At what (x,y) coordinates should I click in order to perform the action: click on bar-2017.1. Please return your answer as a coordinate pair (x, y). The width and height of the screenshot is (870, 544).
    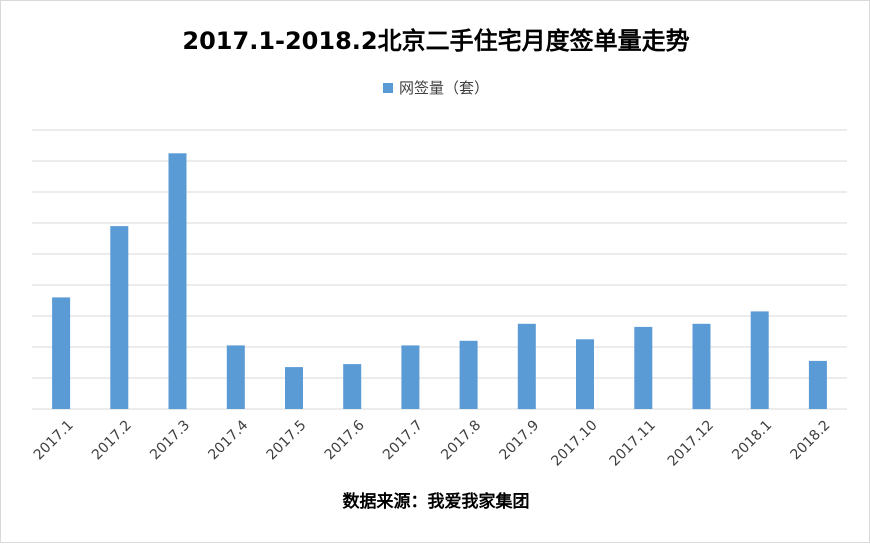
    Looking at the image, I should click on (61, 353).